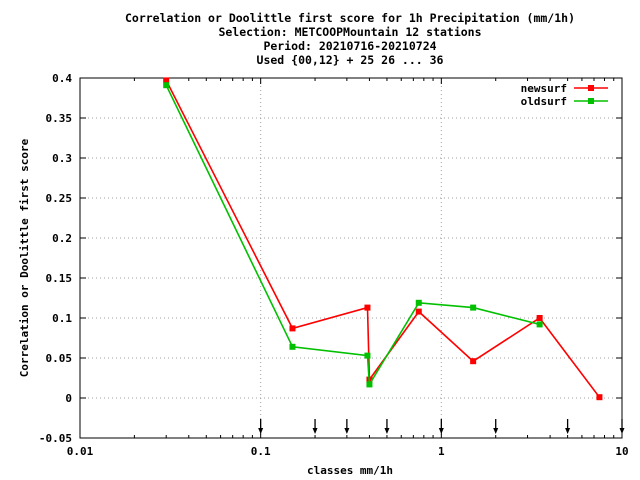 Image resolution: width=640 pixels, height=480 pixels. I want to click on title-line-2: Selection: METCOOPMountain 12 stations, so click(349, 32).